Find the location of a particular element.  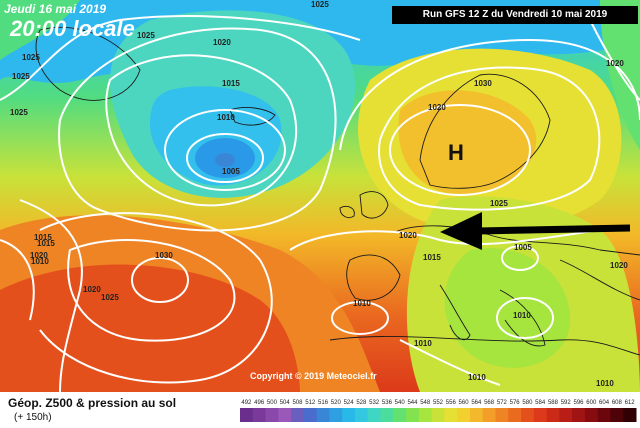

isobar-1015-europe is located at coordinates (445, 240).